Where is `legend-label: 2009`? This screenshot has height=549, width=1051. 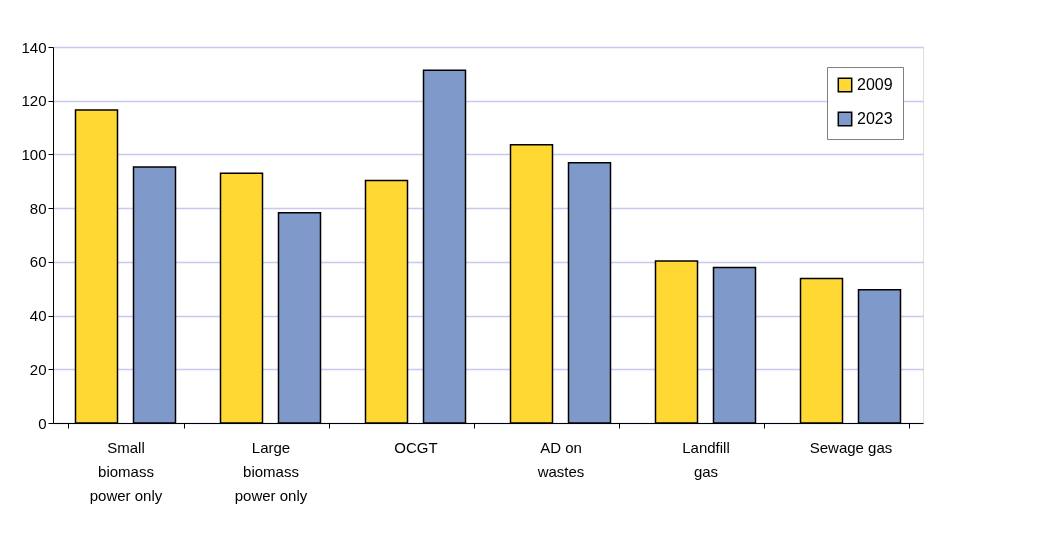
legend-label: 2009 is located at coordinates (875, 84).